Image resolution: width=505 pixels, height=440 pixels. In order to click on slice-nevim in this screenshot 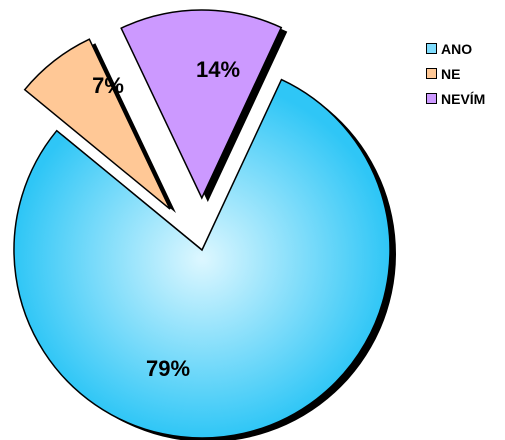, I will do `click(201, 104)`.